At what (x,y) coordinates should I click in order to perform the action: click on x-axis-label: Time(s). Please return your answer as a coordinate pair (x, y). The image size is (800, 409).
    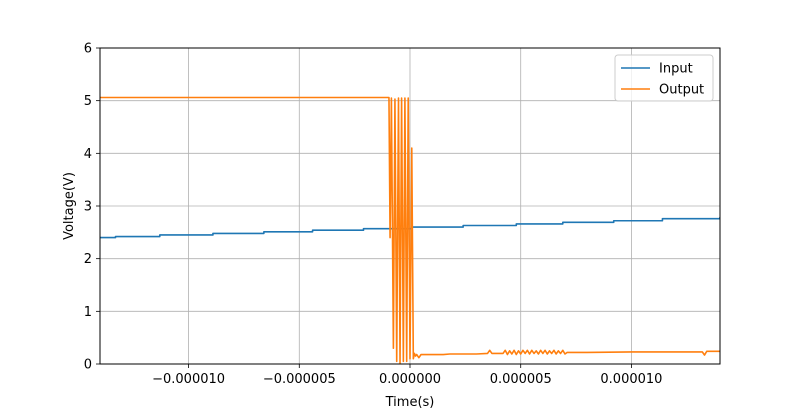
    Looking at the image, I should click on (410, 402).